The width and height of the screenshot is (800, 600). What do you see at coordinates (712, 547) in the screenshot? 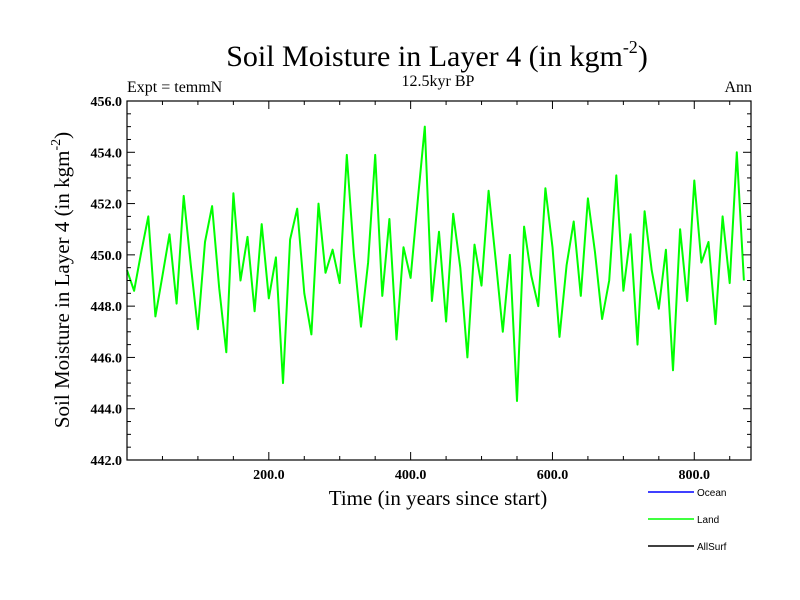
I see `legend-label-allsurf: AllSurf` at bounding box center [712, 547].